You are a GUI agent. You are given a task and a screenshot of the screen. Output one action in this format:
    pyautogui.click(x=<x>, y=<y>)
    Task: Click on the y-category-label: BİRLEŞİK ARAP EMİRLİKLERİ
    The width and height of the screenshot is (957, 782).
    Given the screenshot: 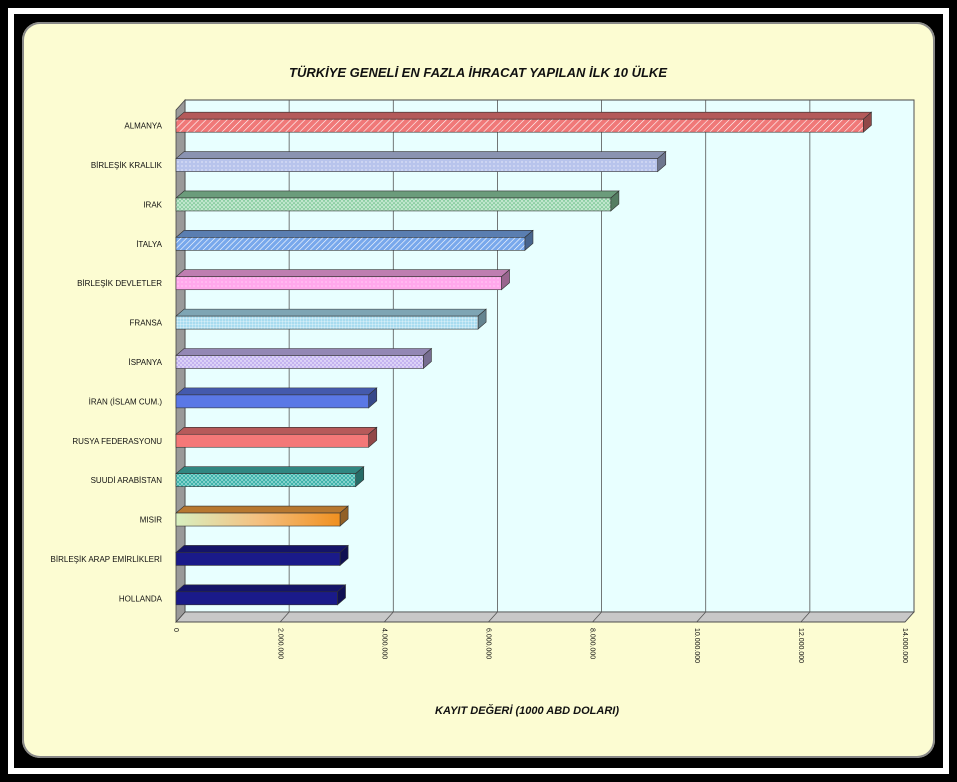 What is the action you would take?
    pyautogui.click(x=106, y=559)
    